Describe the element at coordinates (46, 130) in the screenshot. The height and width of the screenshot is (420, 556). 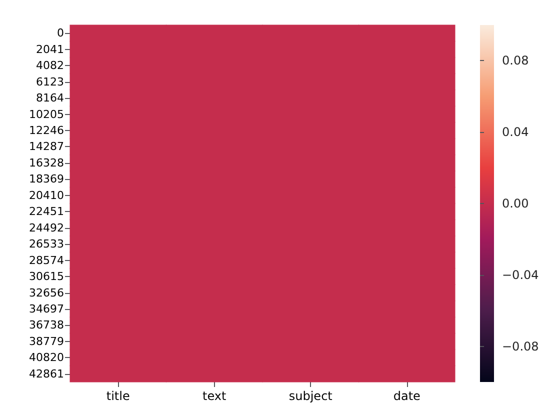
I see `y-tick-label: 12246` at that location.